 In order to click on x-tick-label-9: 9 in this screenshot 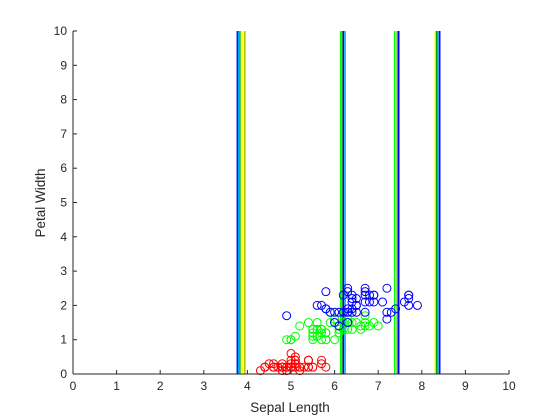, I will do `click(465, 386)`.